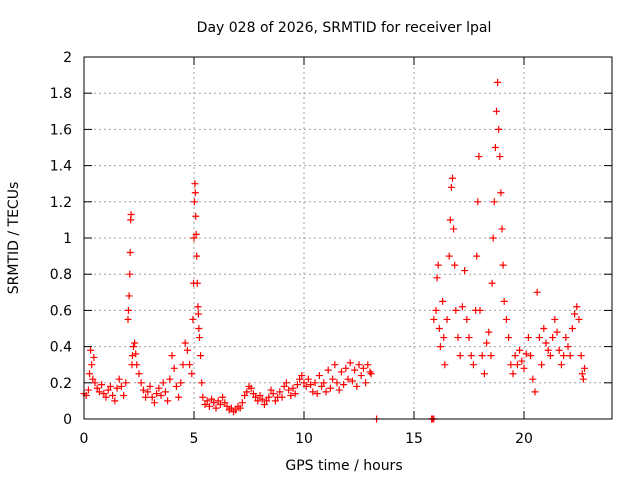 This screenshot has width=640, height=480. What do you see at coordinates (67, 420) in the screenshot?
I see `y-tick-label: 0` at bounding box center [67, 420].